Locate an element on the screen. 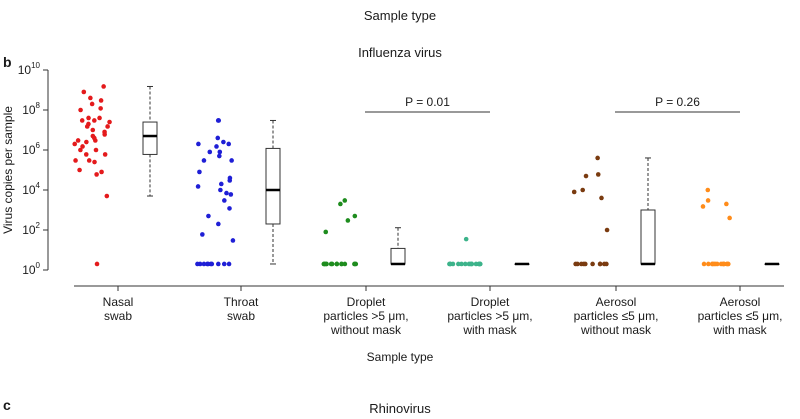 Image resolution: width=800 pixels, height=419 pixels. panel-b-letter: b is located at coordinates (7, 62).